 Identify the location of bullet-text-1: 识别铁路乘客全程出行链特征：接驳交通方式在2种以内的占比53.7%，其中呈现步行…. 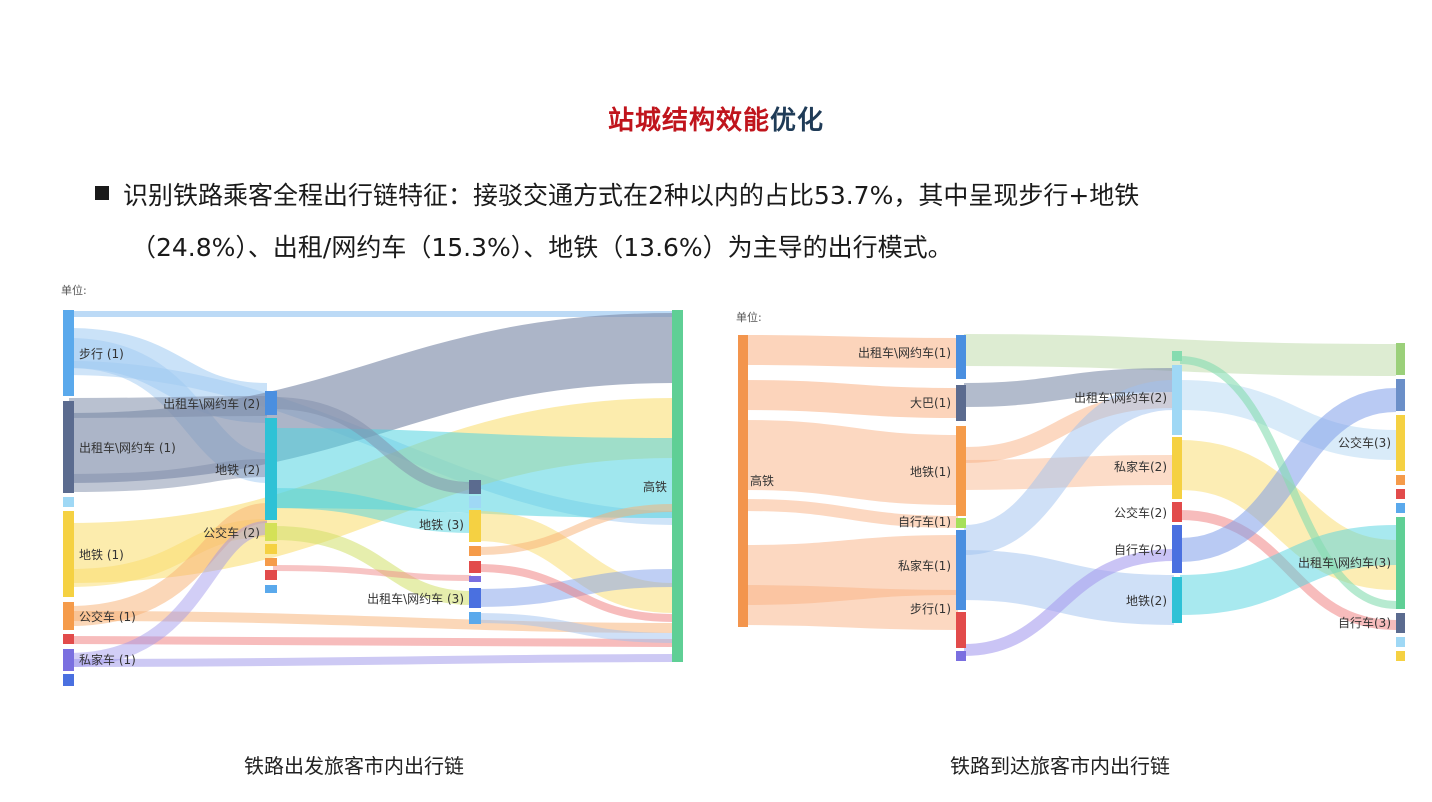
(631, 195).